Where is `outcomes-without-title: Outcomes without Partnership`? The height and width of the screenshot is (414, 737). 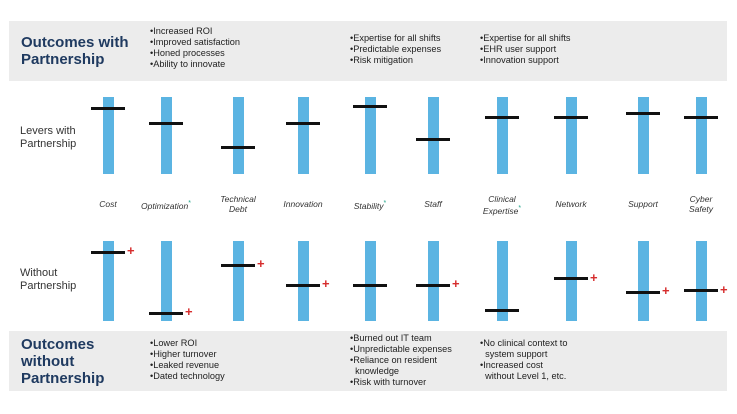
outcomes-without-title: Outcomes without Partnership is located at coordinates (62, 361).